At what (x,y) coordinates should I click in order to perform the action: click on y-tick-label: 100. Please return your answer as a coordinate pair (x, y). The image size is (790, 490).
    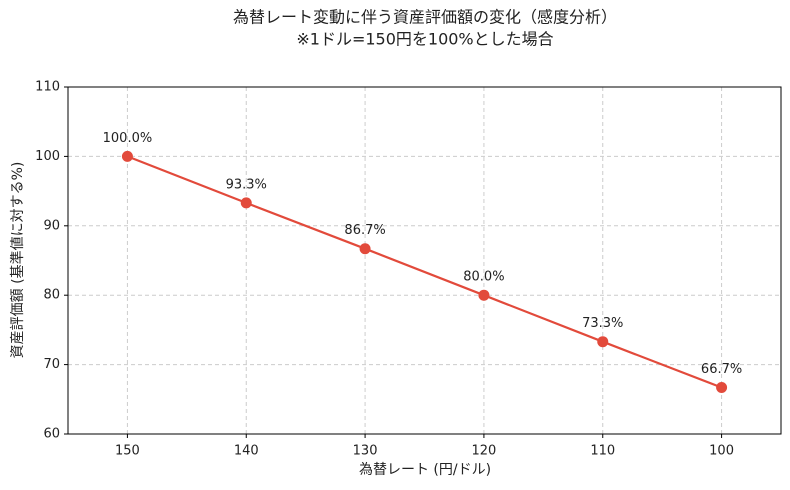
    Looking at the image, I should click on (47, 156).